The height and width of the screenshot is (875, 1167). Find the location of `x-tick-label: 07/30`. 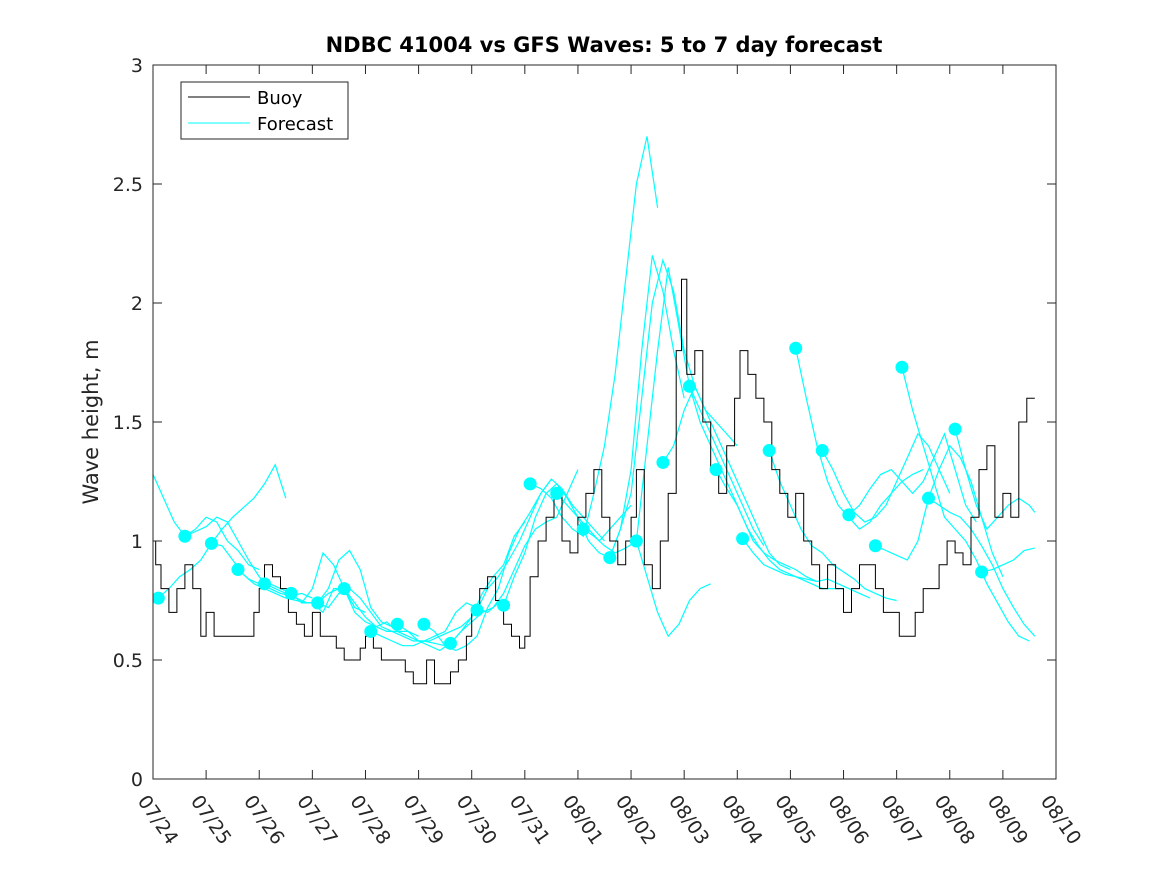

x-tick-label: 07/30 is located at coordinates (476, 819).